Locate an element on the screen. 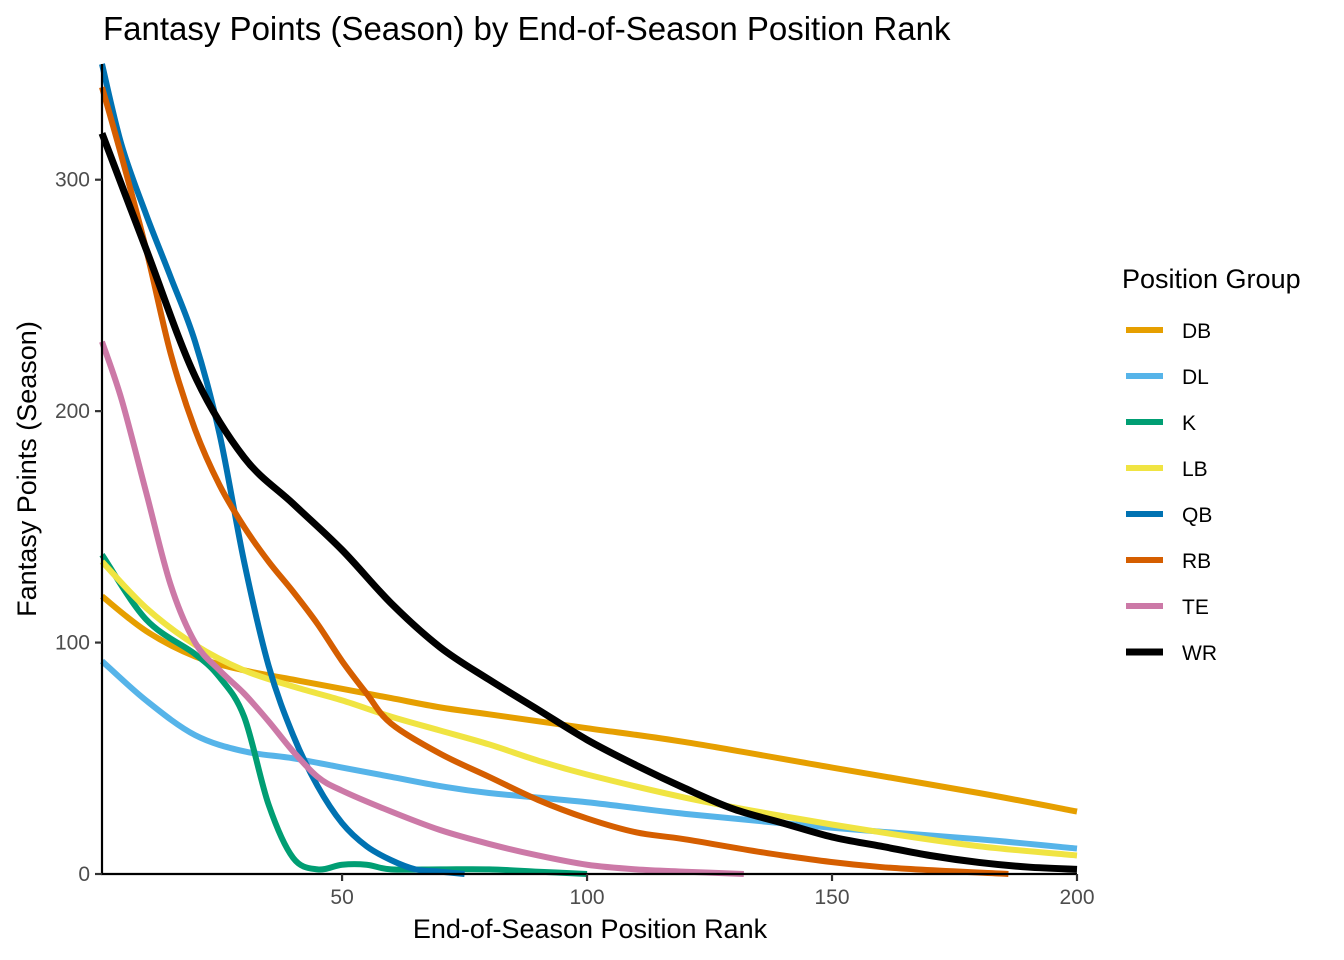 The width and height of the screenshot is (1344, 960). legend-label-qb: QB is located at coordinates (1197, 515).